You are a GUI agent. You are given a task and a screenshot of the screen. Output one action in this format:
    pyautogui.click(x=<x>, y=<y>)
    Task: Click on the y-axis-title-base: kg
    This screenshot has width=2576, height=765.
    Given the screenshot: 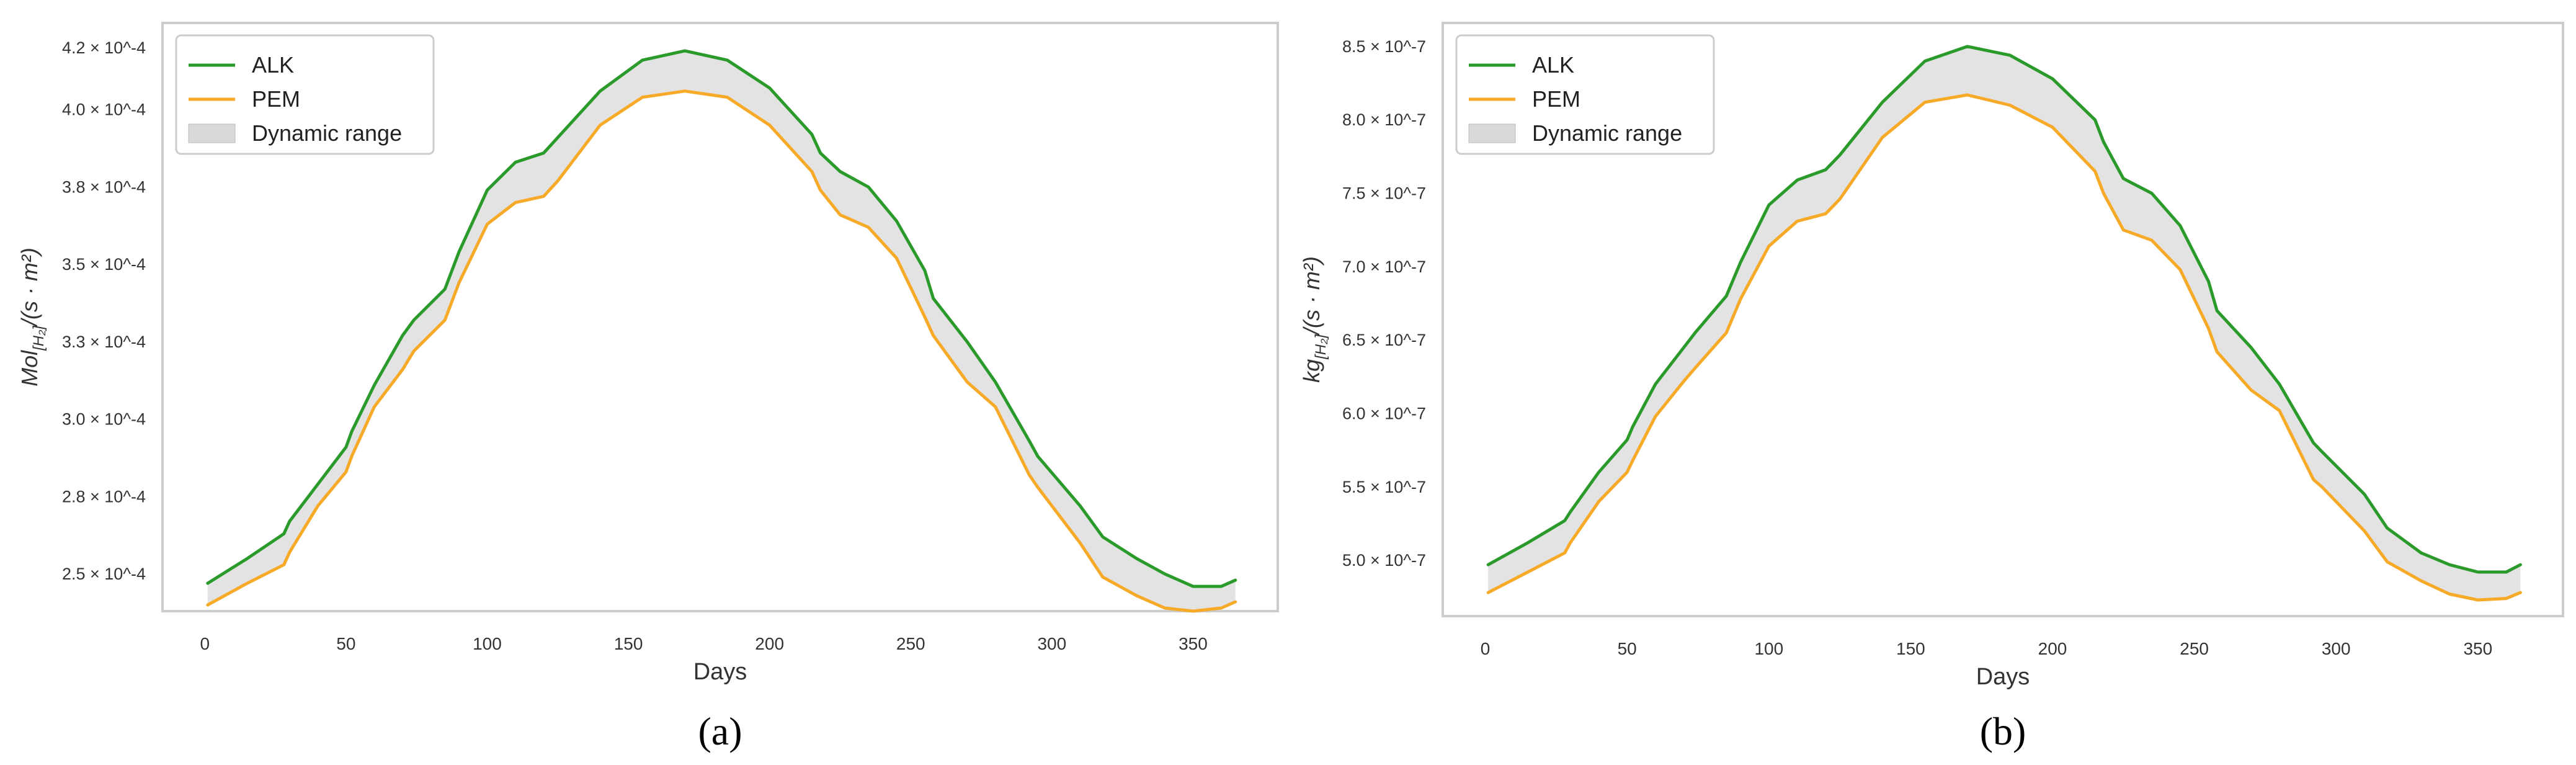 What is the action you would take?
    pyautogui.click(x=1311, y=371)
    